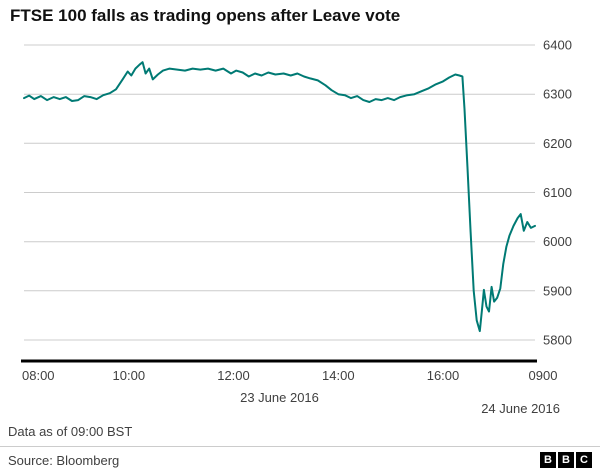  I want to click on y-axis-labels: 6400 6300 6200 6100 6000 5900 5800, so click(557, 193).